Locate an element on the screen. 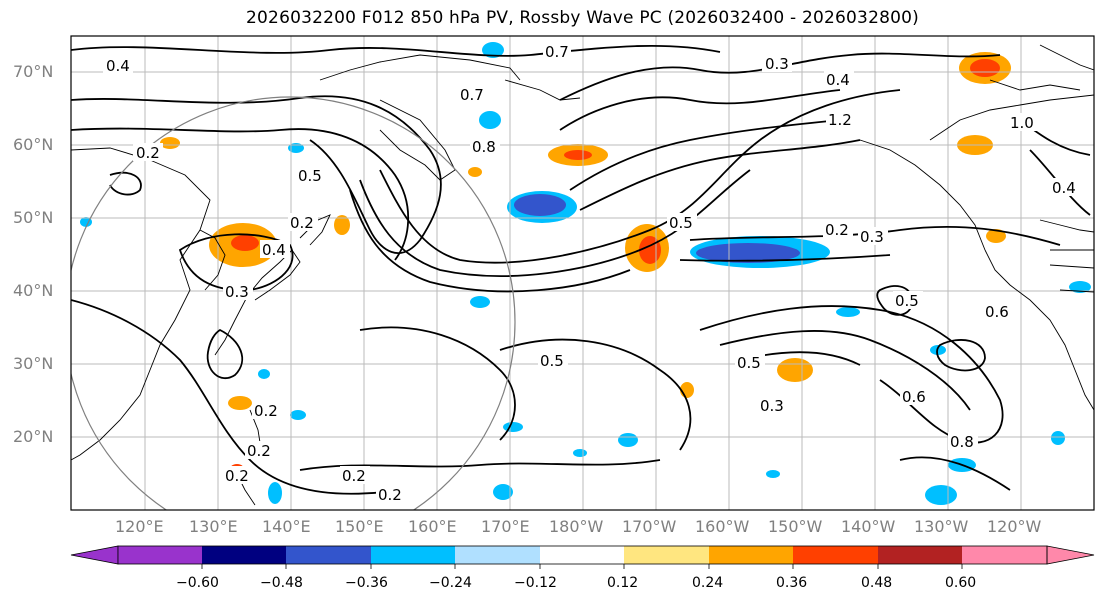 Image resolution: width=1105 pixels, height=604 pixels. lat-label: 50°N is located at coordinates (33, 217).